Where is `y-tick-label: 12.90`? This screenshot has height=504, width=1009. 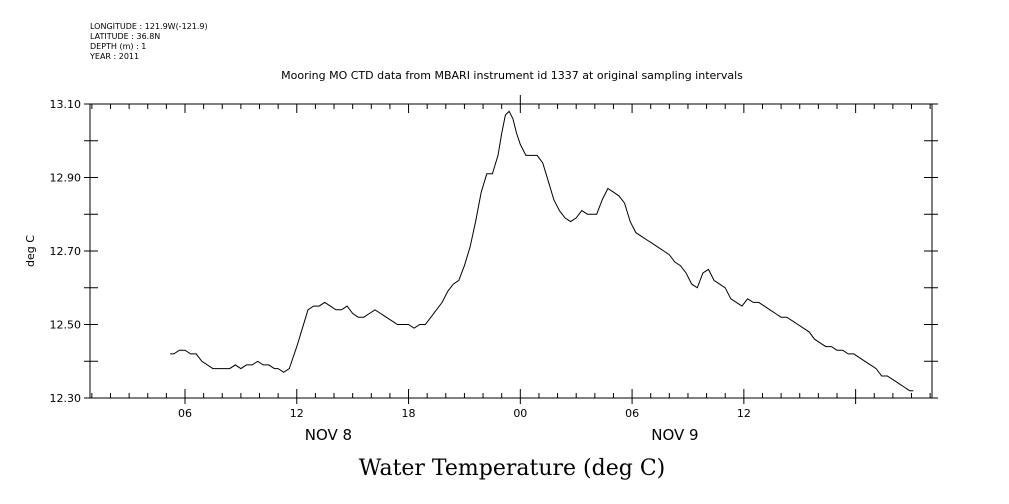 y-tick-label: 12.90 is located at coordinates (66, 178).